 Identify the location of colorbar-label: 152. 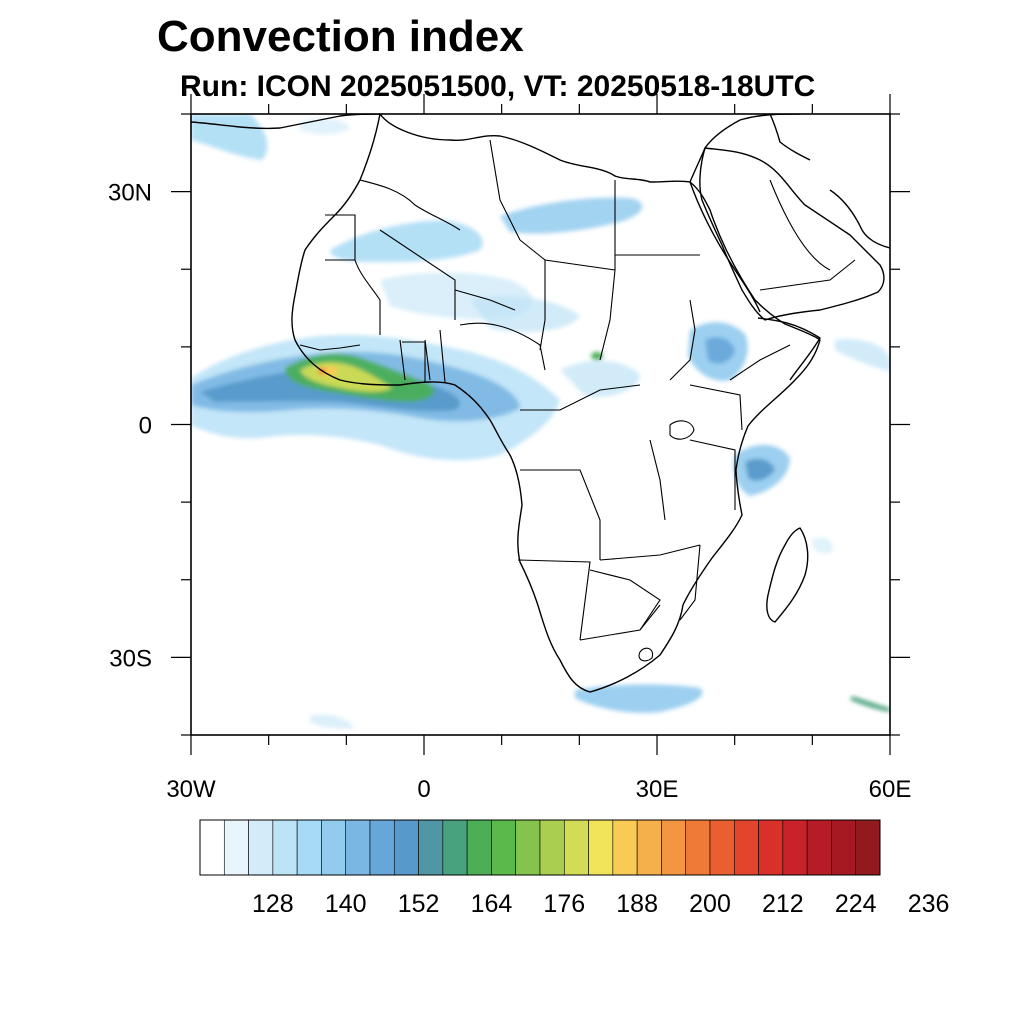
(419, 904).